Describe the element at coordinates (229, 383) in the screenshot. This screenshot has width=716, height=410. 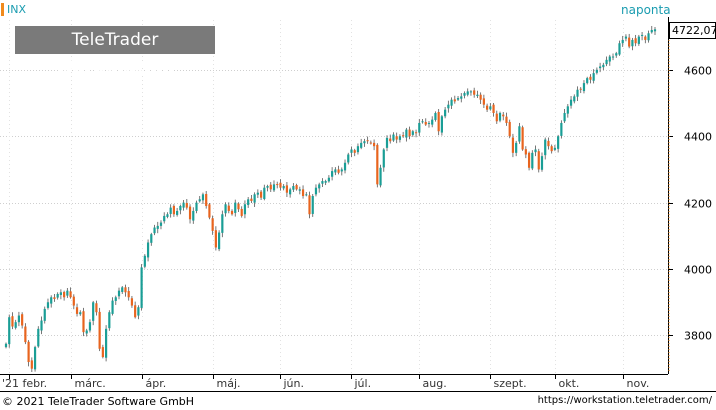
I see `x-tick-label: máj.` at that location.